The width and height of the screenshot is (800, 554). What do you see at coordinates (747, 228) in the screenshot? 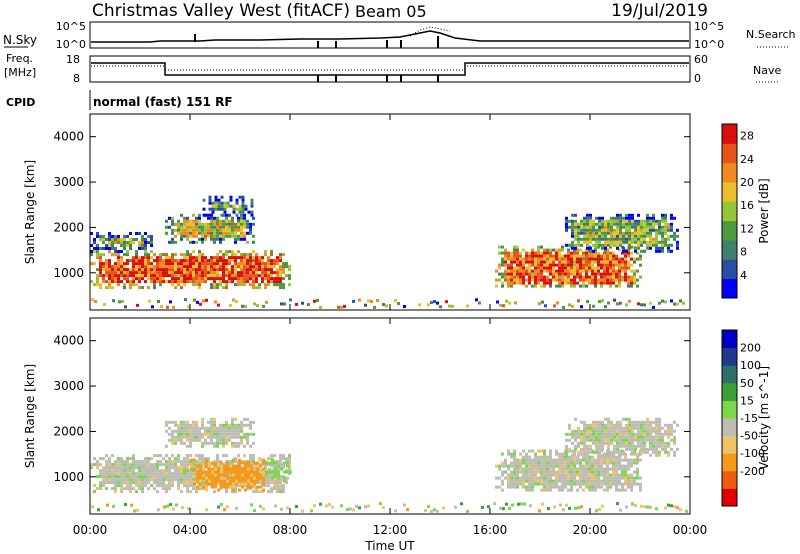
I see `colorbar-tick-label: 12` at bounding box center [747, 228].